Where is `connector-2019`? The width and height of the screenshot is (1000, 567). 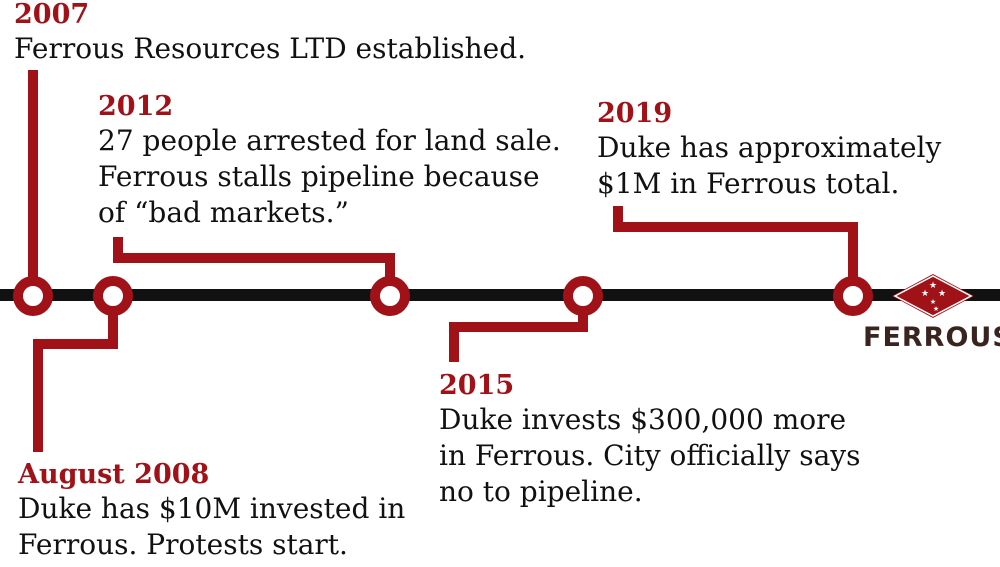
connector-2019 is located at coordinates (735, 250).